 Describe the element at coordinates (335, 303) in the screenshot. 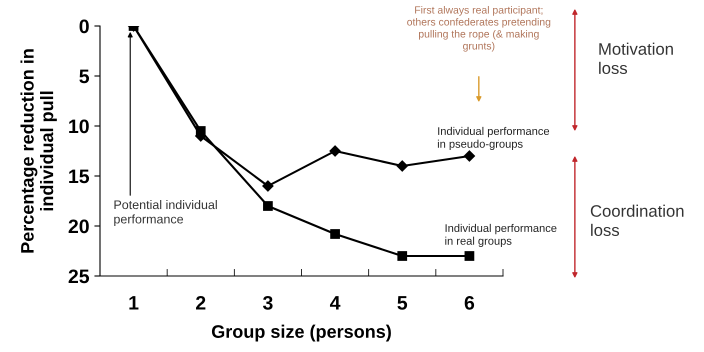

I see `x-tick-label: 4` at that location.